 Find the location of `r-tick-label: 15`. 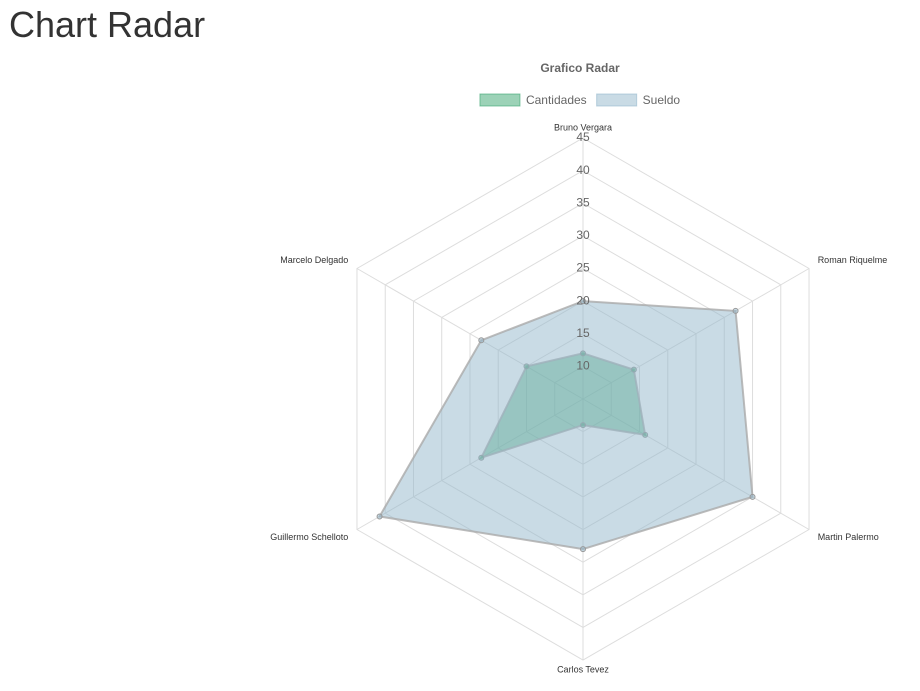

r-tick-label: 15 is located at coordinates (583, 333).